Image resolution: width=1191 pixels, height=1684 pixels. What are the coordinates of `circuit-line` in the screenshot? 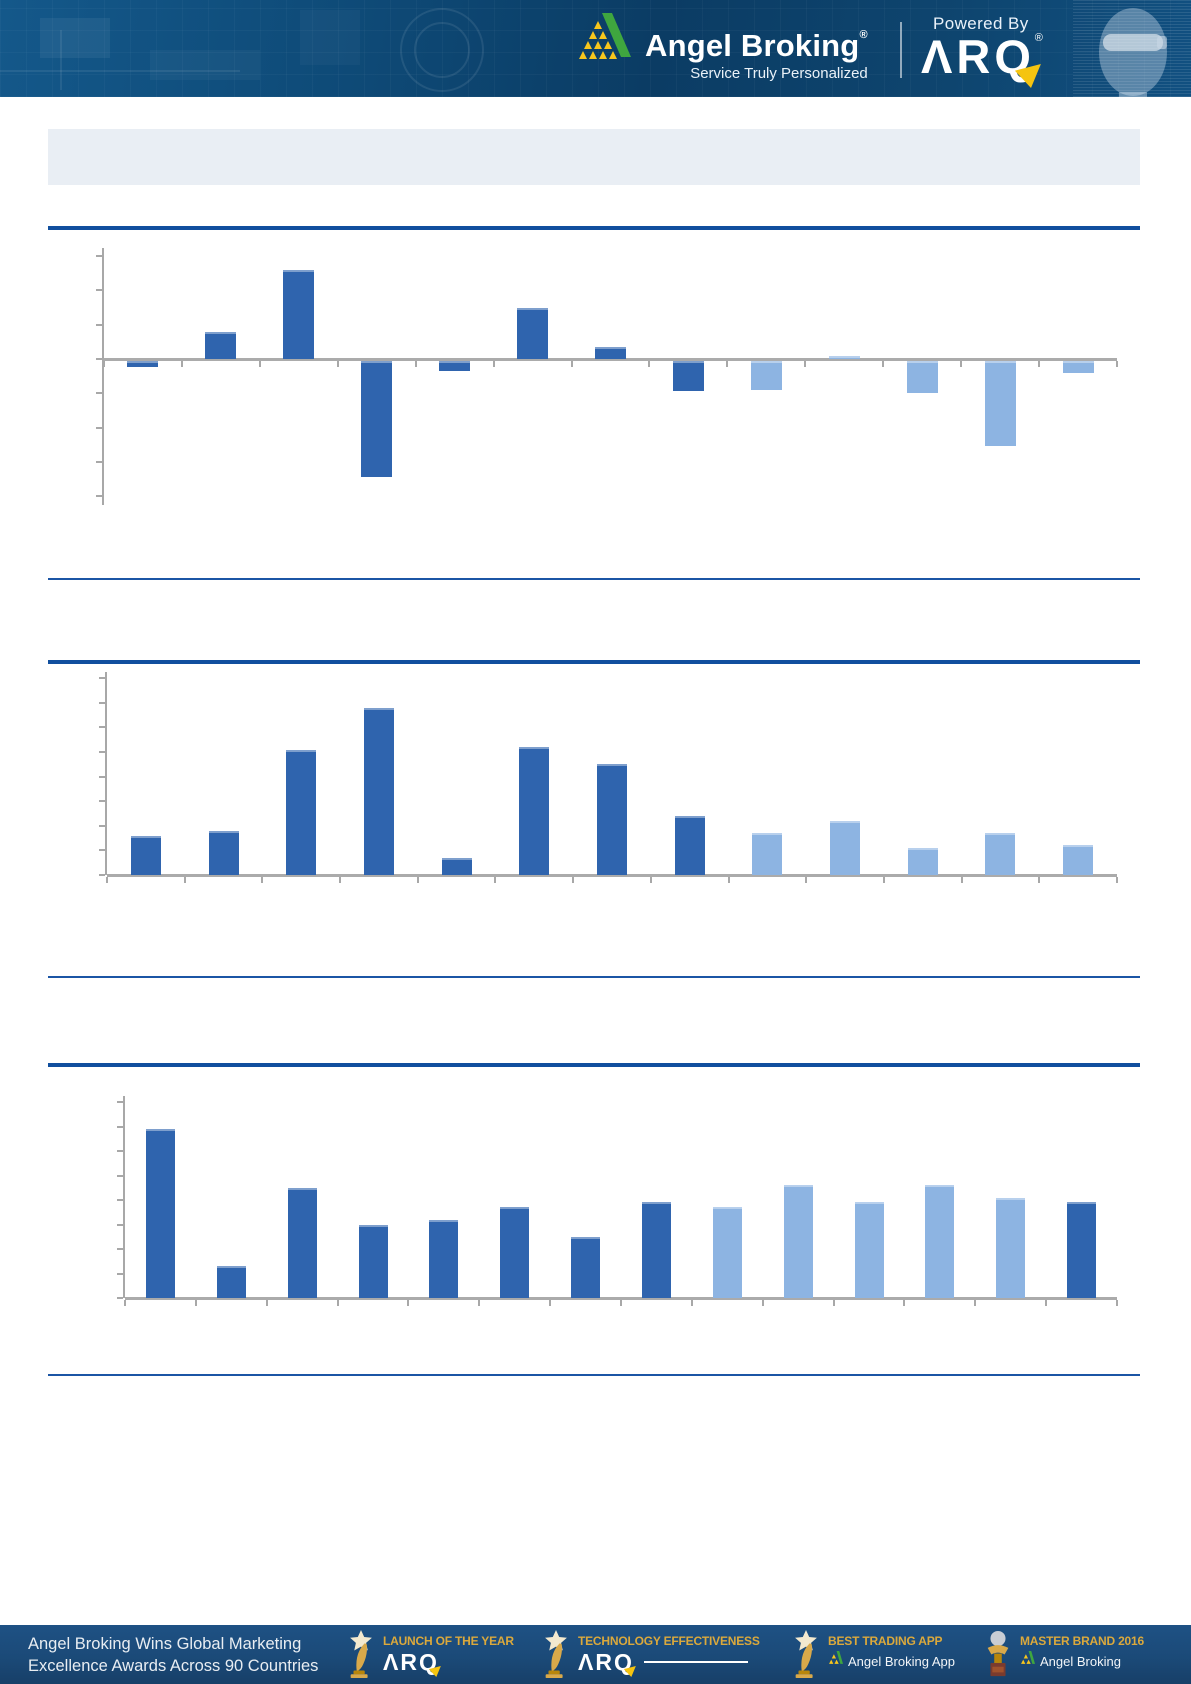 It's located at (61, 60).